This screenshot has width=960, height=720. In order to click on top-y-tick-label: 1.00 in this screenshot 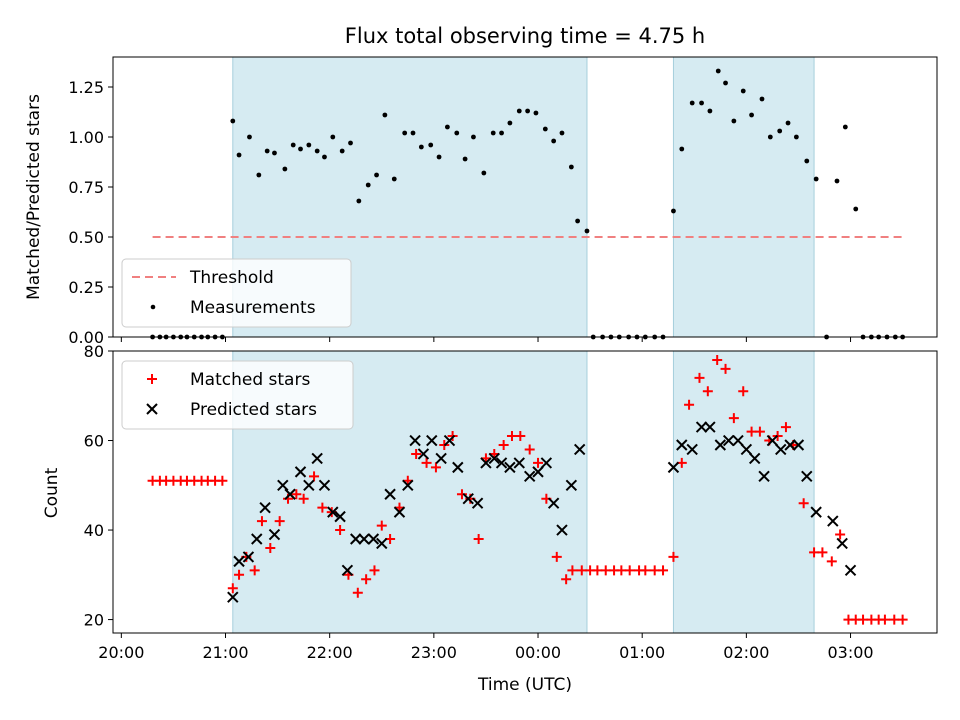, I will do `click(86, 137)`.